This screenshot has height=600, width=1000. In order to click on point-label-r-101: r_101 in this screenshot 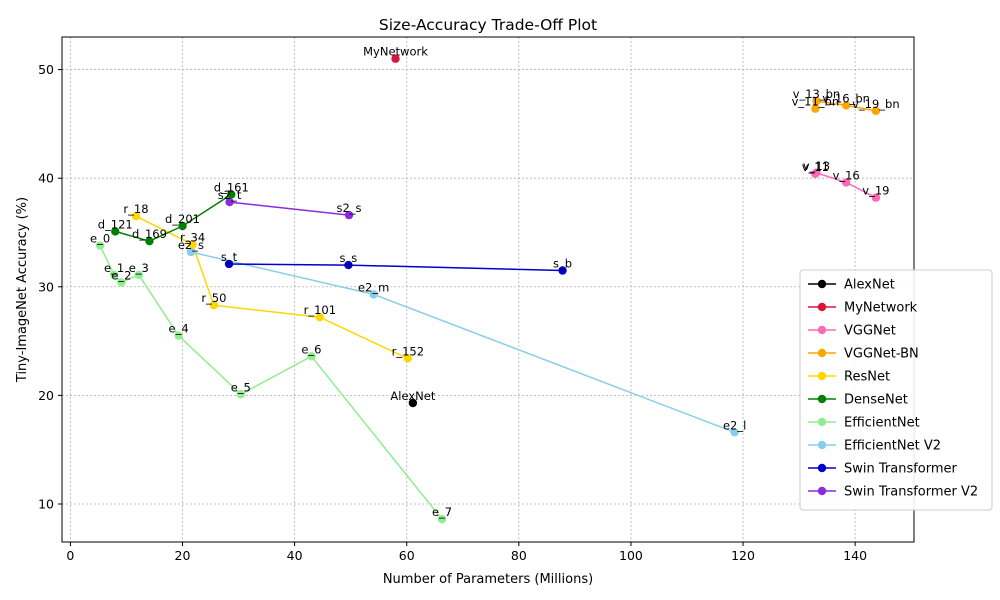, I will do `click(320, 310)`.